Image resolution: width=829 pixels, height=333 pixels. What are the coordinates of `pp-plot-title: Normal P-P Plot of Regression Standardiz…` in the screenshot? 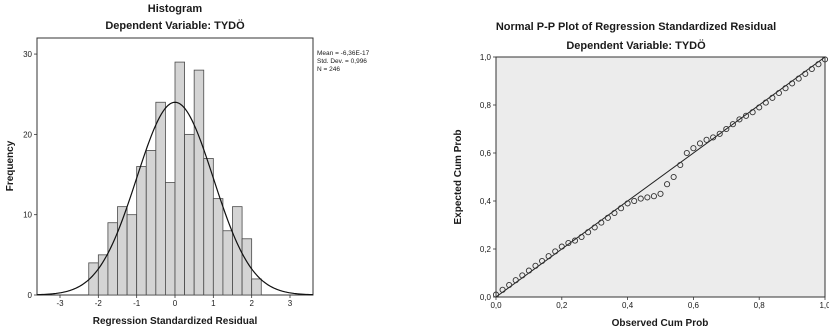 It's located at (636, 27).